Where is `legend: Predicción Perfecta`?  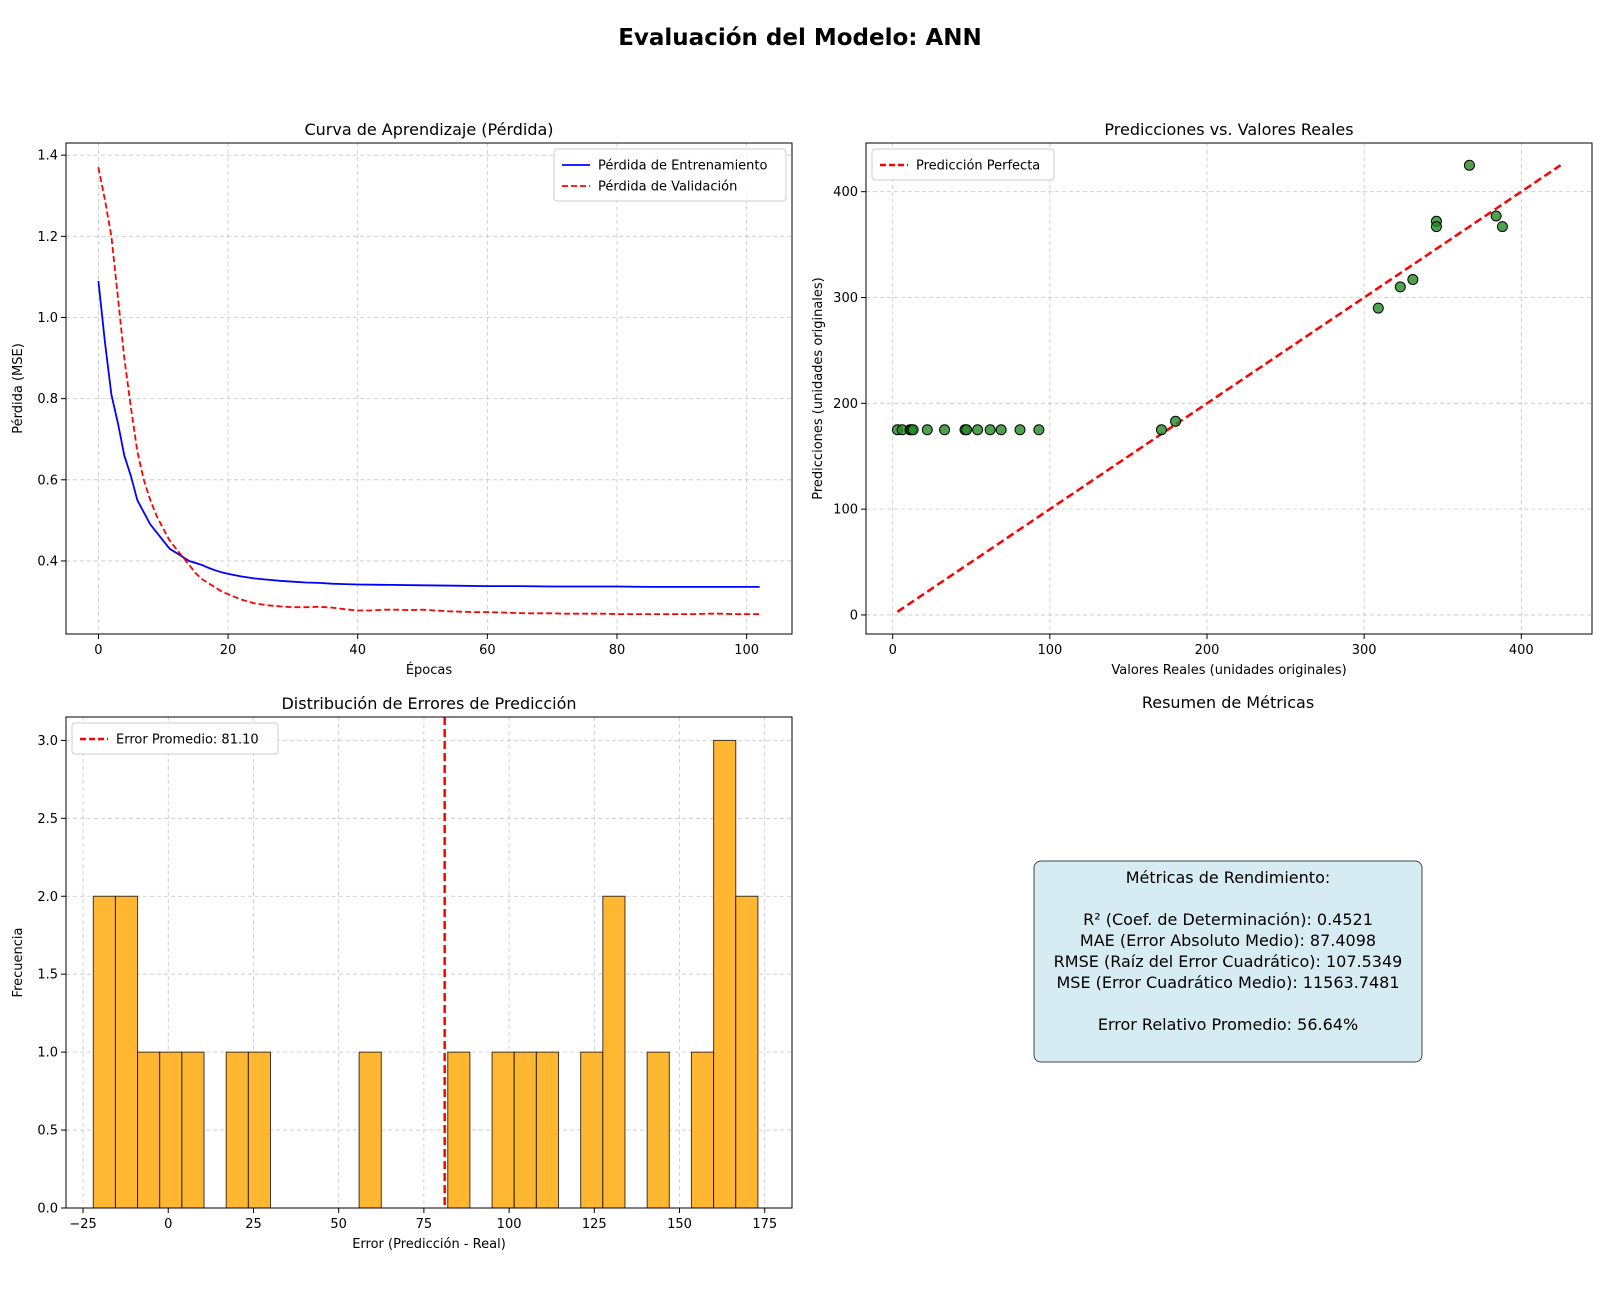
legend: Predicción Perfecta is located at coordinates (963, 164).